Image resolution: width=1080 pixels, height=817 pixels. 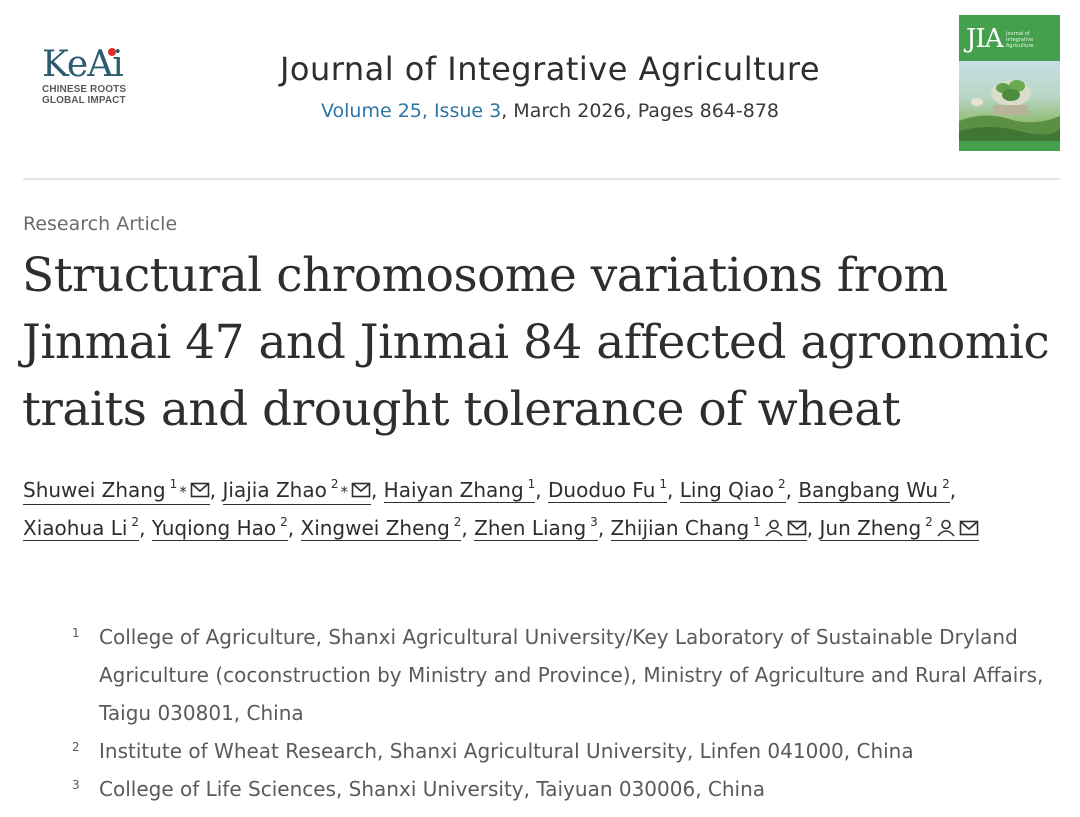 I want to click on keai-logo: KeAi CHINESE ROOTS GLOBAL IMPACT, so click(x=92, y=75).